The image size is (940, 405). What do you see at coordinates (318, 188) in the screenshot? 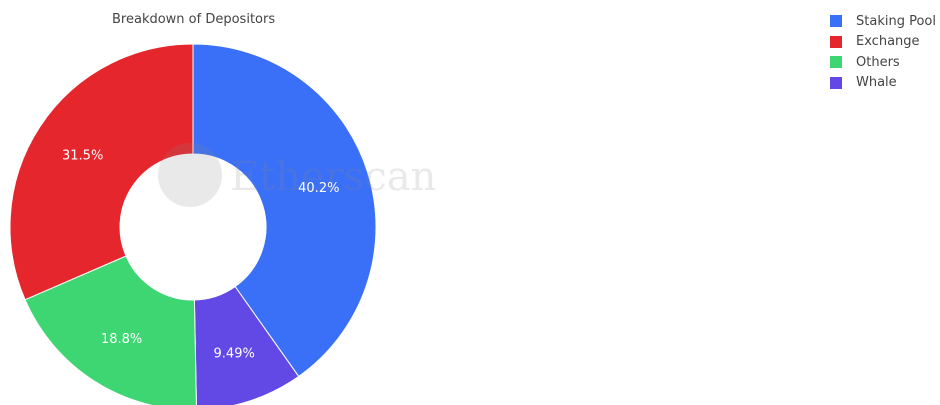
I see `value-label-staking-pool: 40.2%` at bounding box center [318, 188].